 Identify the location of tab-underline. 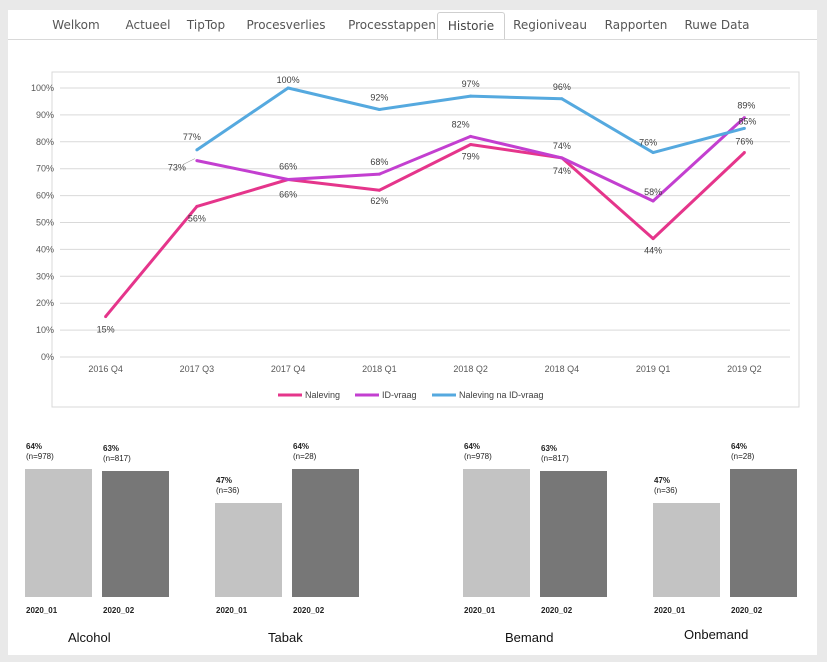
(412, 39).